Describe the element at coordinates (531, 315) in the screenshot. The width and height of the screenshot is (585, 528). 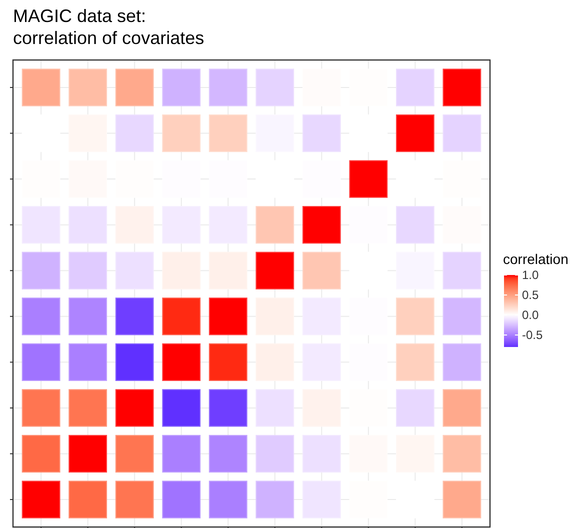
I see `color-bar-label: 0.0` at that location.